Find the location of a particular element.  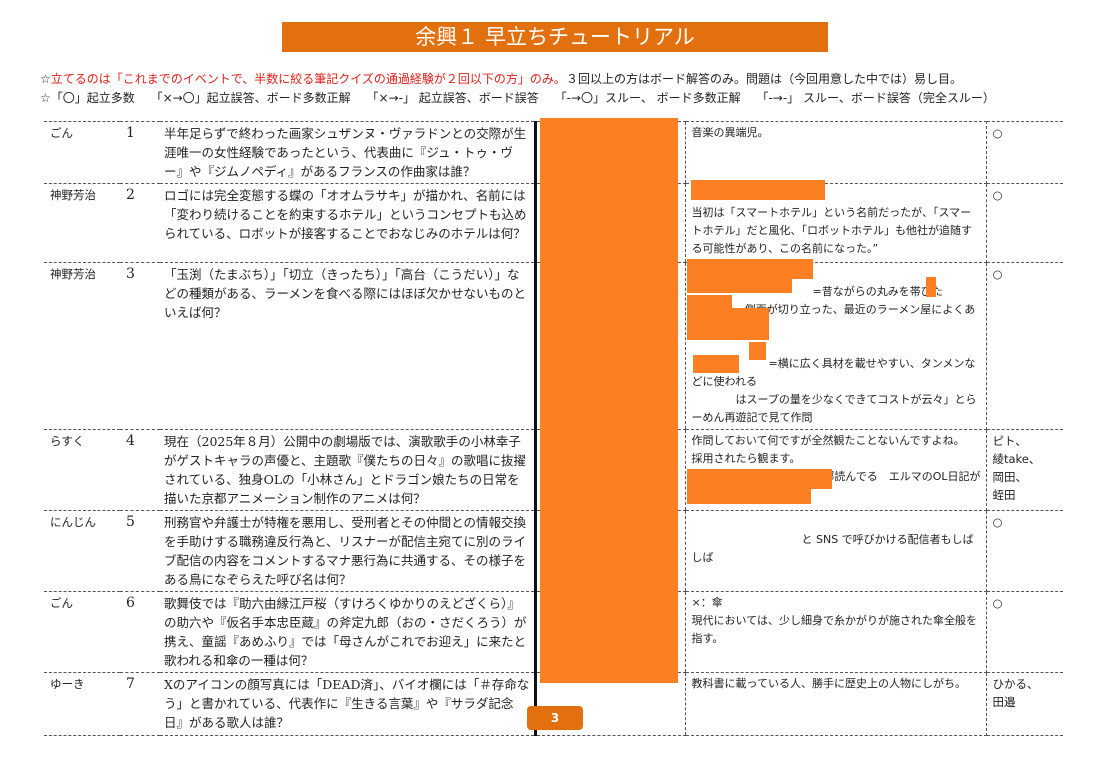

number-cell: 7 is located at coordinates (140, 704).